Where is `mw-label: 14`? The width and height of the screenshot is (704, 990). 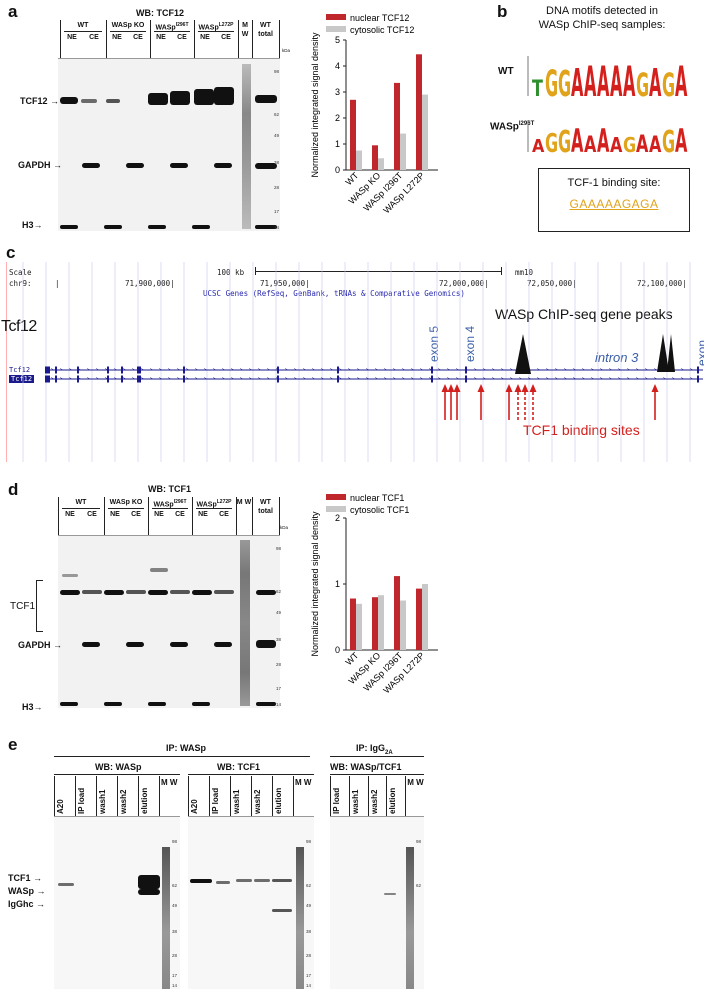
mw-label: 14 is located at coordinates (175, 985).